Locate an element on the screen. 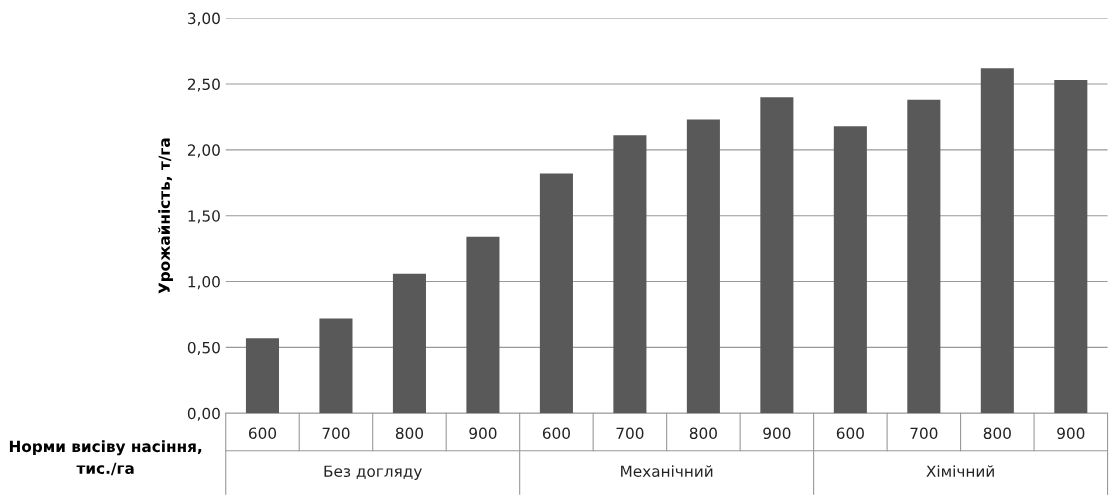  y-tick-label: 1,50 is located at coordinates (204, 217).